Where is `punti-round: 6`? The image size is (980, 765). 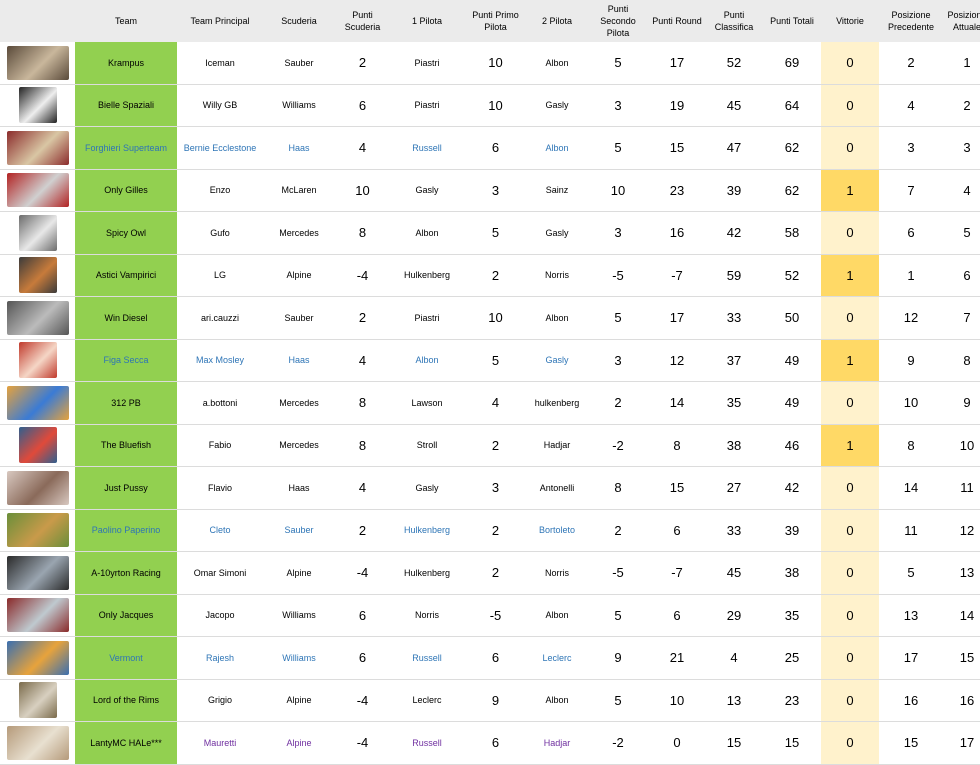
punti-round: 6 is located at coordinates (677, 530).